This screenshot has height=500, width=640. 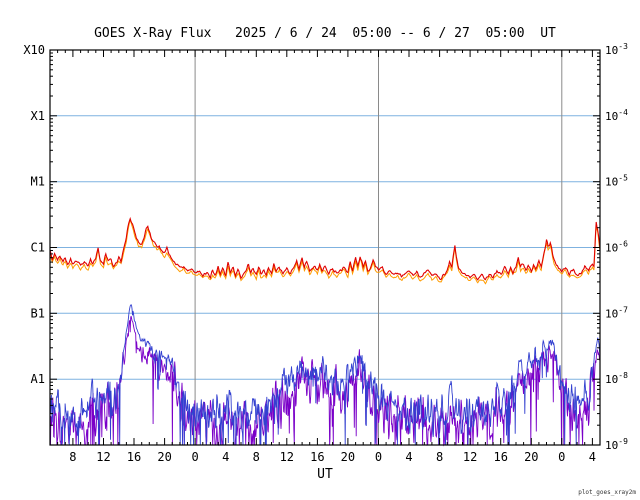 What do you see at coordinates (616, 49) in the screenshot?
I see `y-axis-right-label: 10⁻³` at bounding box center [616, 49].